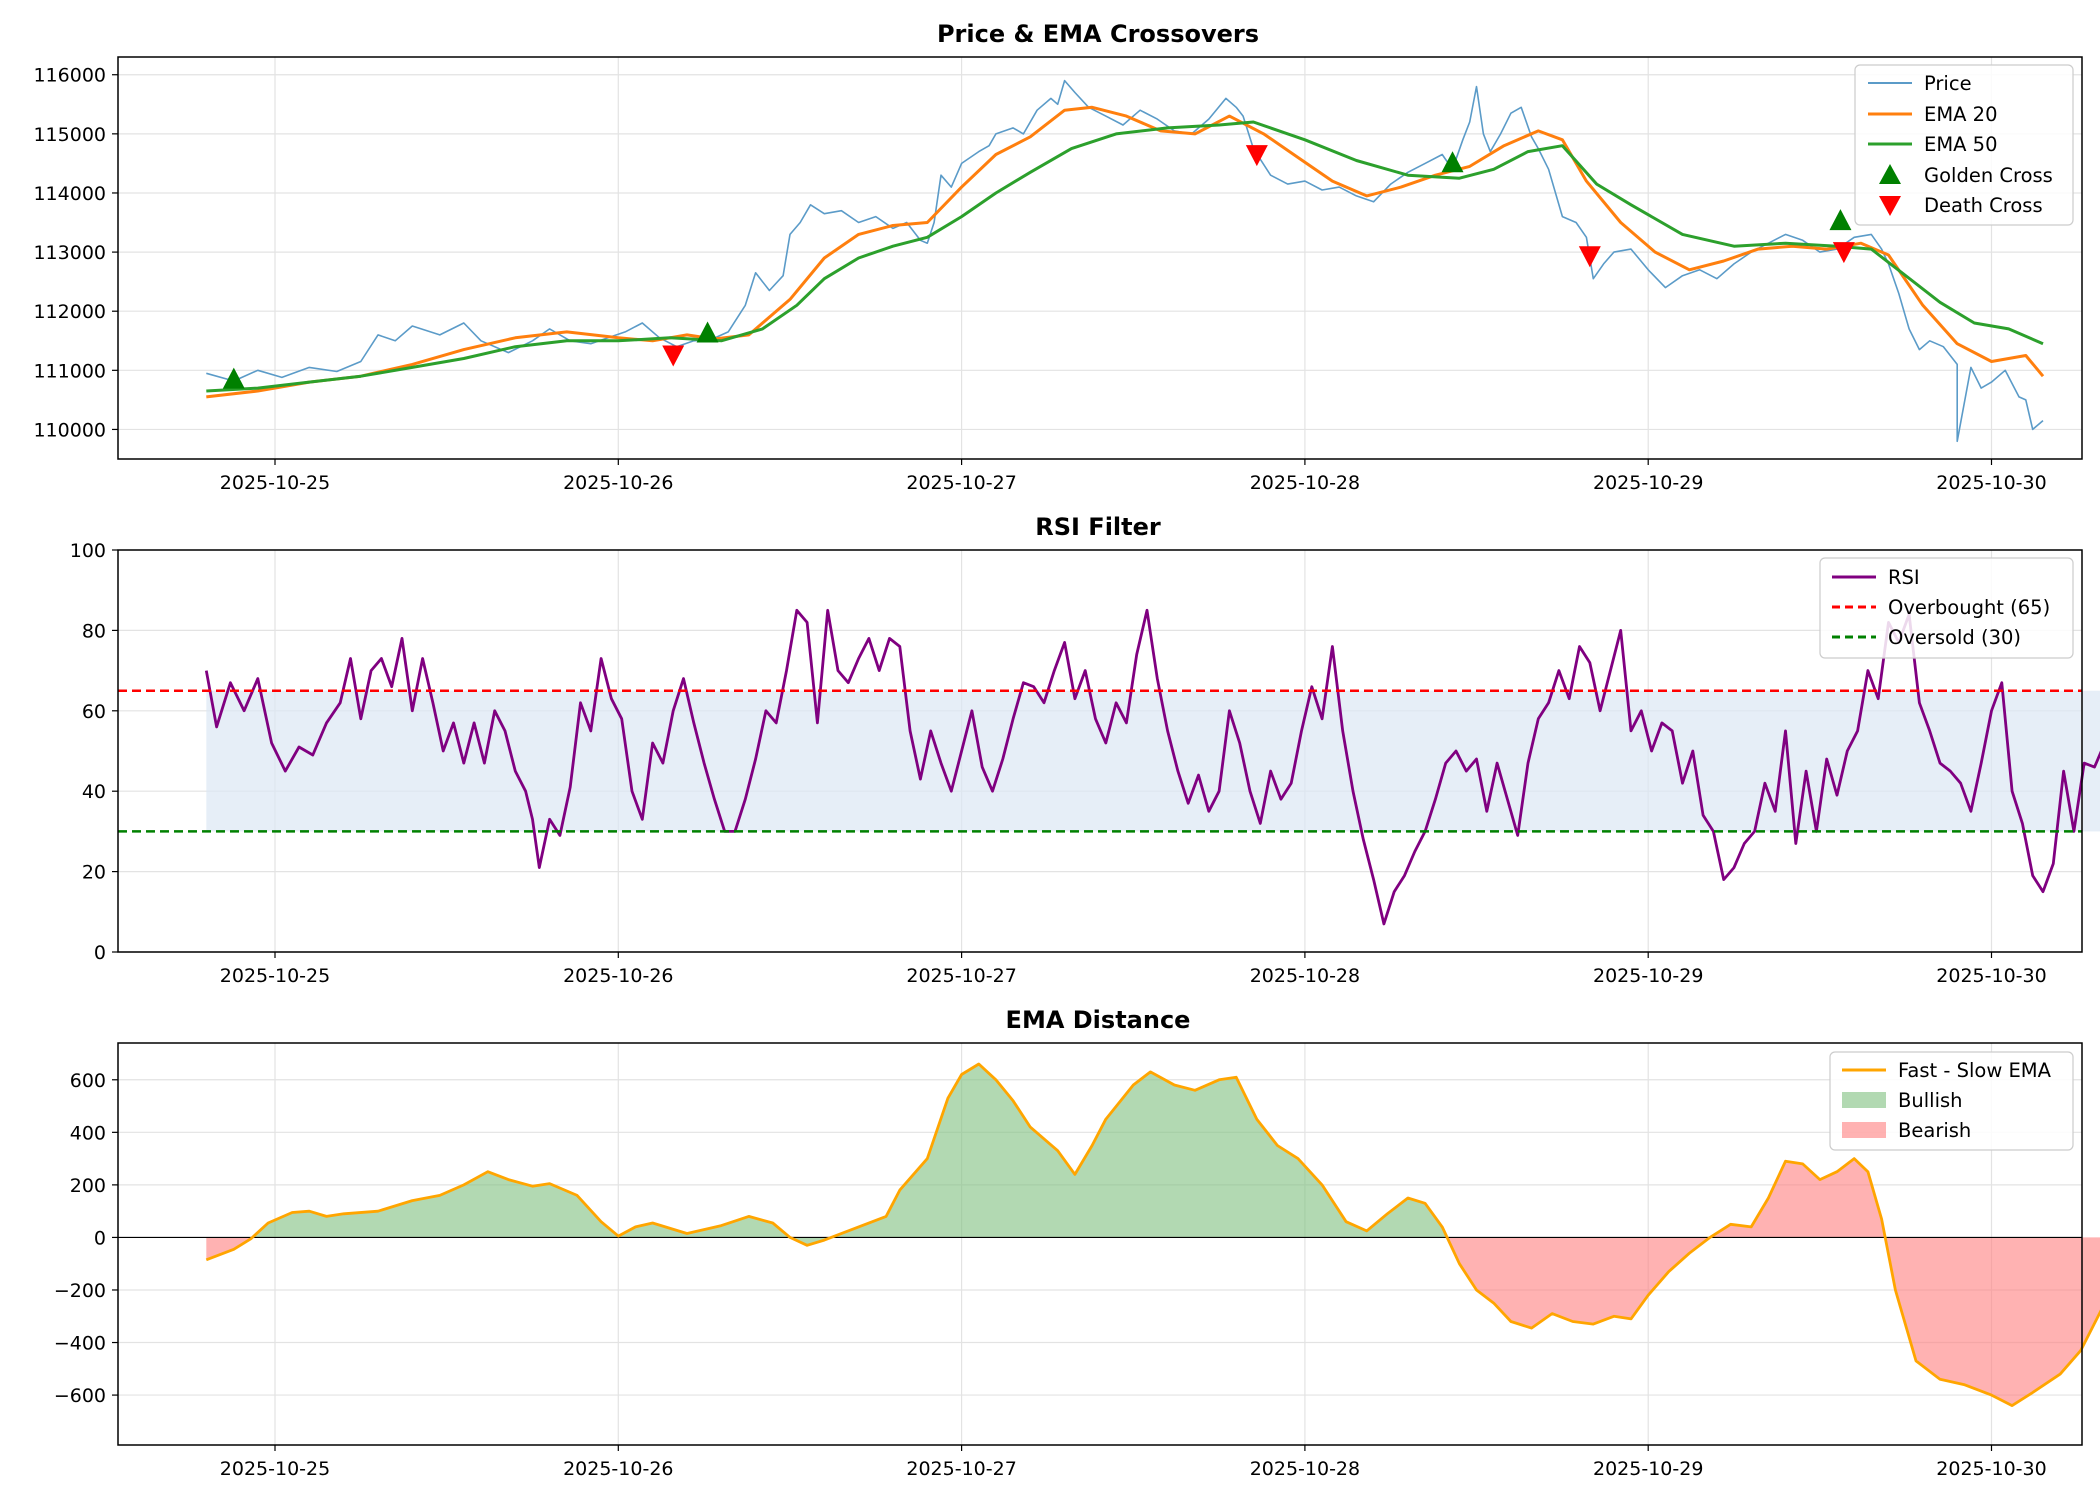 This screenshot has width=2100, height=1500. What do you see at coordinates (69, 430) in the screenshot?
I see `y-tick-label: 110000` at bounding box center [69, 430].